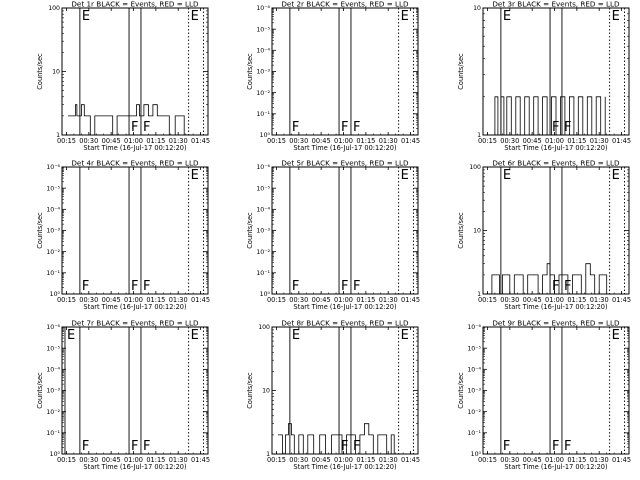 This screenshot has width=640, height=480. Describe the element at coordinates (345, 71) in the screenshot. I see `plot-frame` at that location.